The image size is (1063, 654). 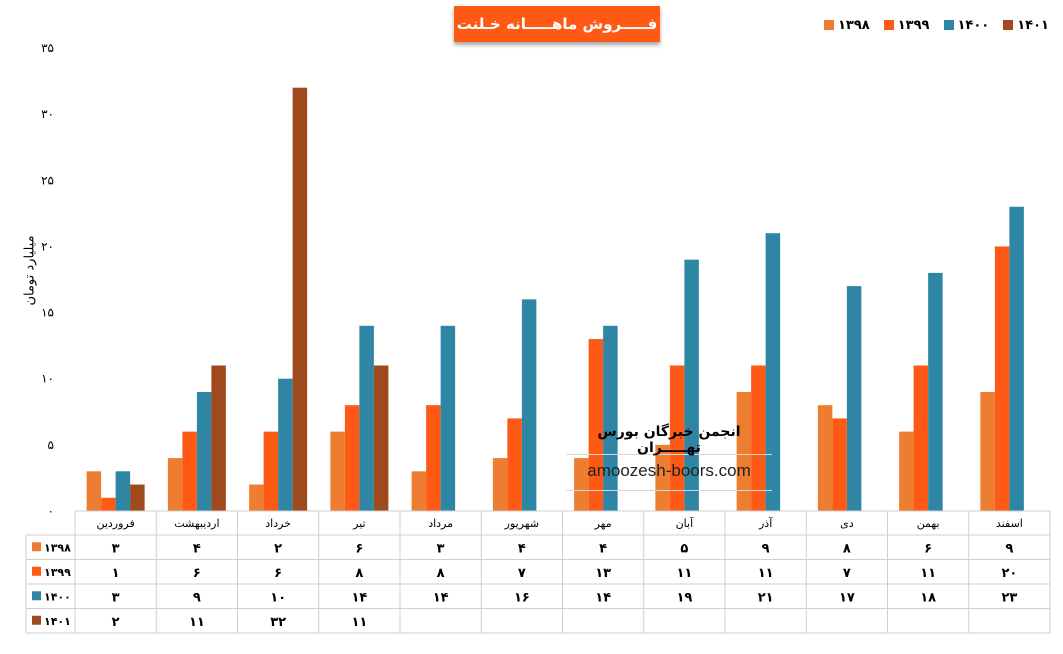 I want to click on x-tick-label: اسفند, so click(x=1009, y=523).